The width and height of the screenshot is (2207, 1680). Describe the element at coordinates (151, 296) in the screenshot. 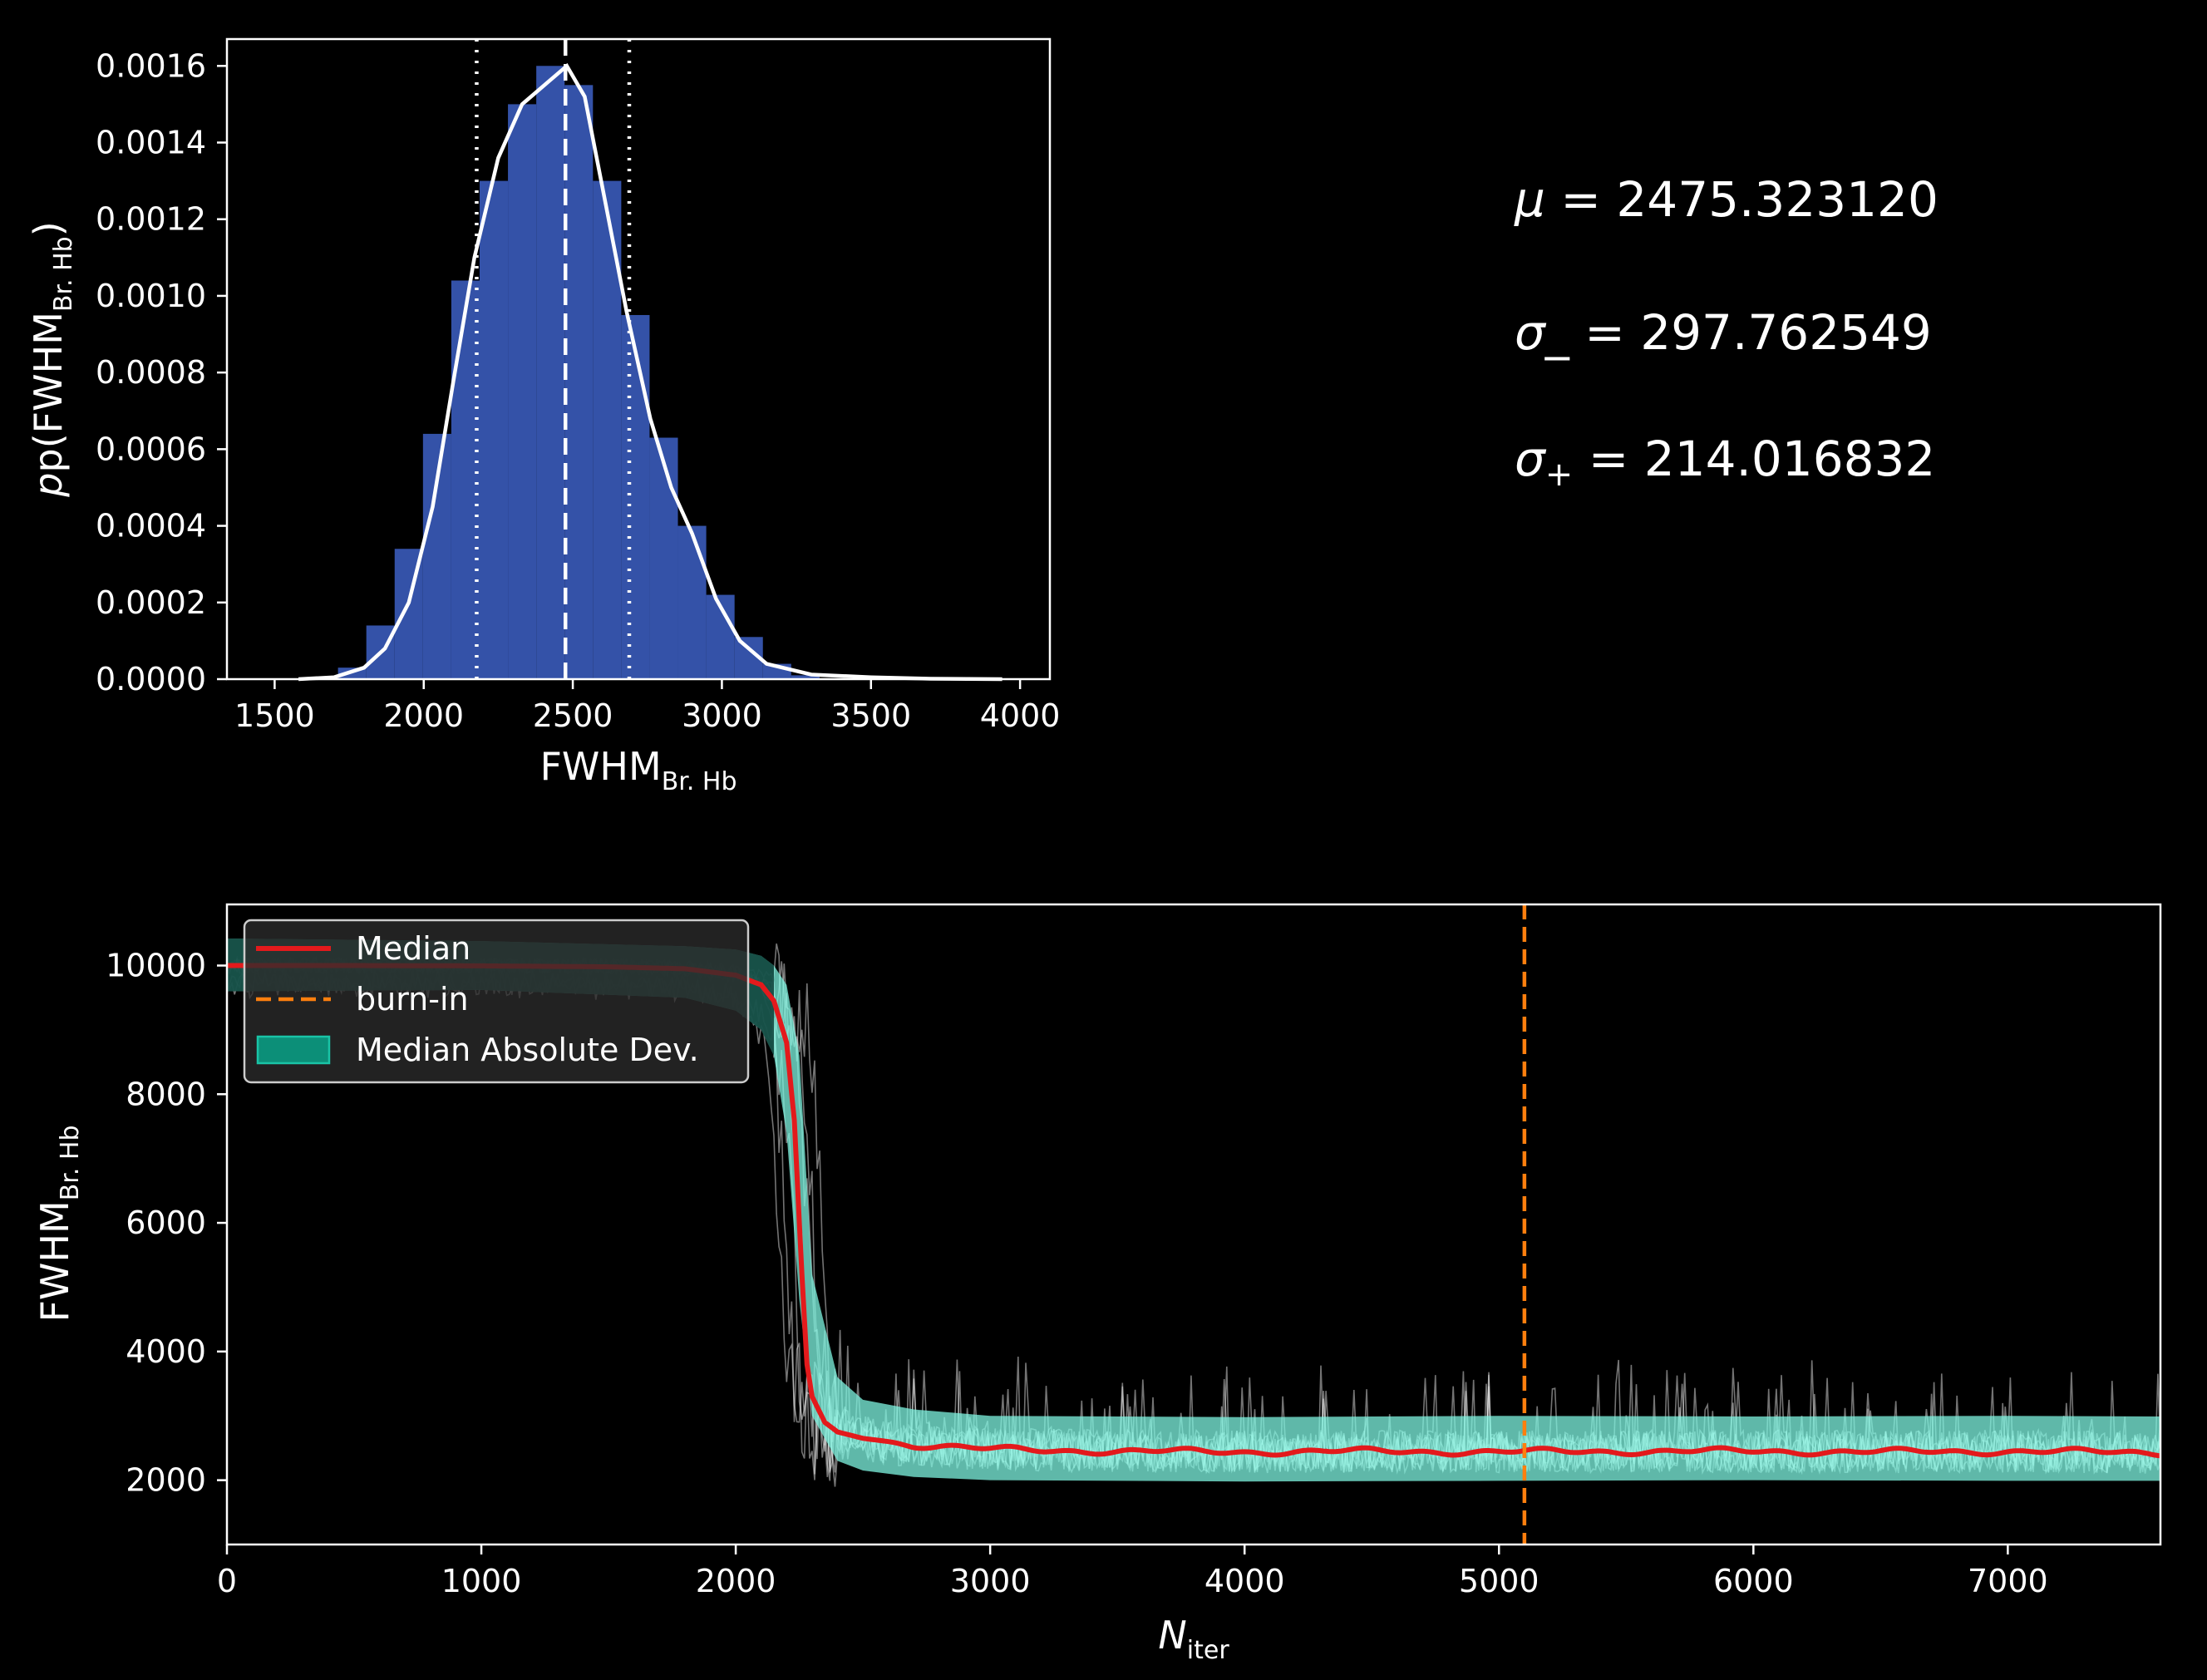

I see `histogram-y-tick-label: 0.0010` at that location.